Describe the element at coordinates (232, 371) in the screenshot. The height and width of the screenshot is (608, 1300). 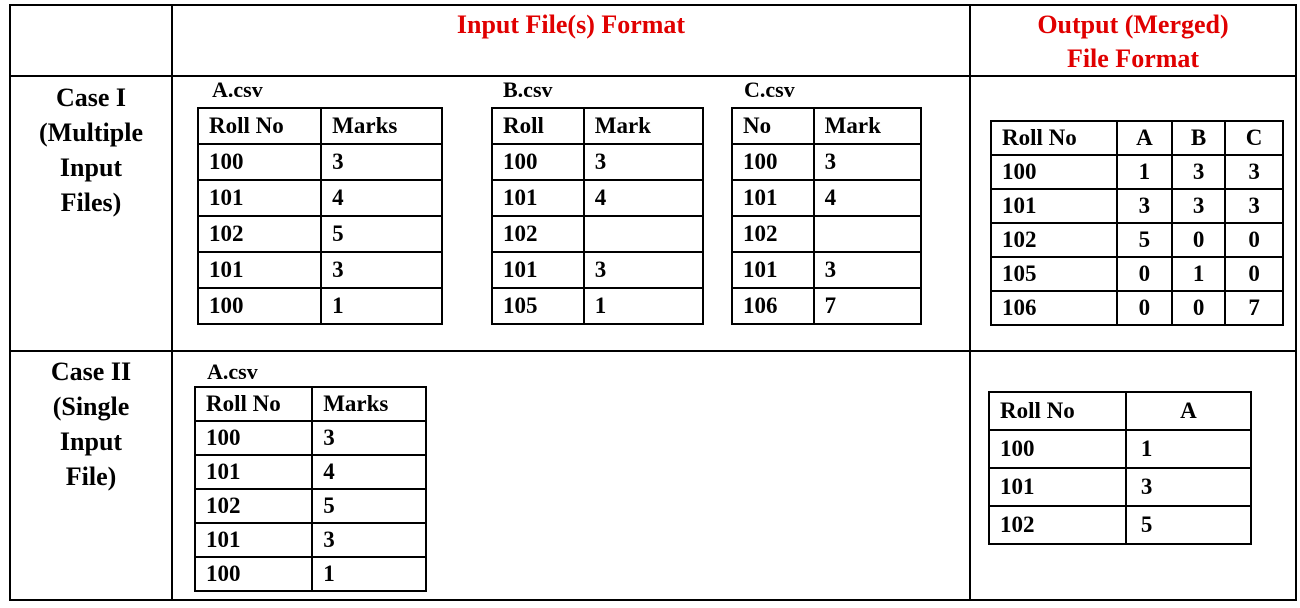
I see `case2-a-filename: A.csv` at that location.